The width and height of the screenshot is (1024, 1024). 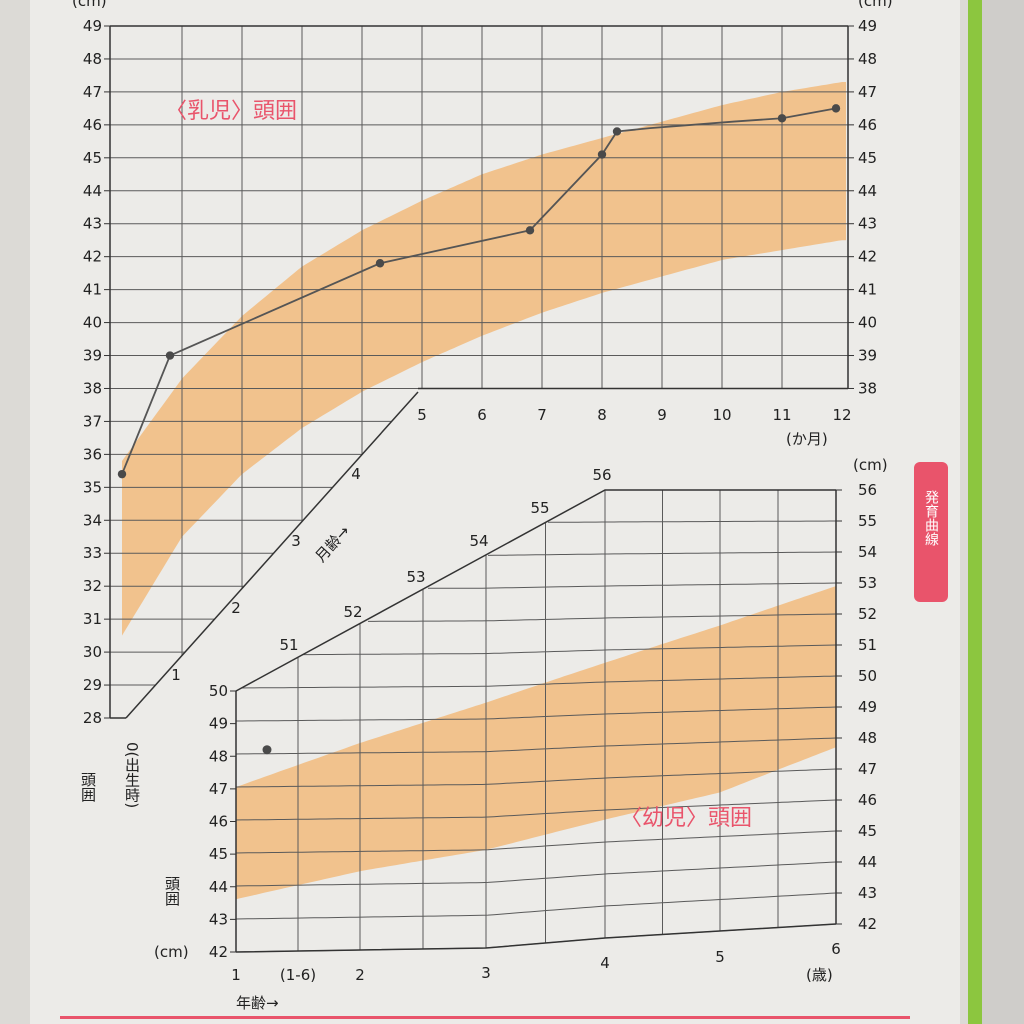 What do you see at coordinates (867, 893) in the screenshot?
I see `toddler-y-tick-right: 43` at bounding box center [867, 893].